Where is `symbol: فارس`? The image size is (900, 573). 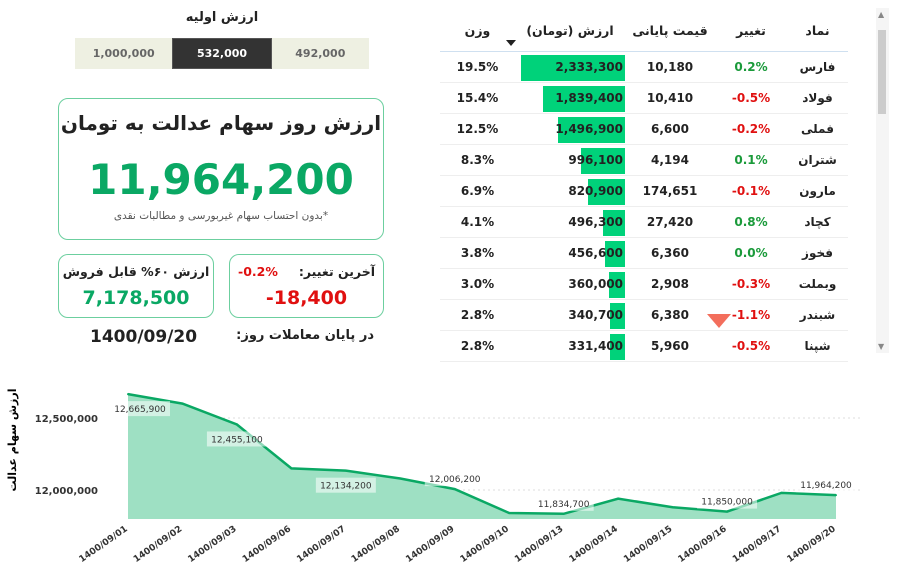
symbol: فارس is located at coordinates (817, 67).